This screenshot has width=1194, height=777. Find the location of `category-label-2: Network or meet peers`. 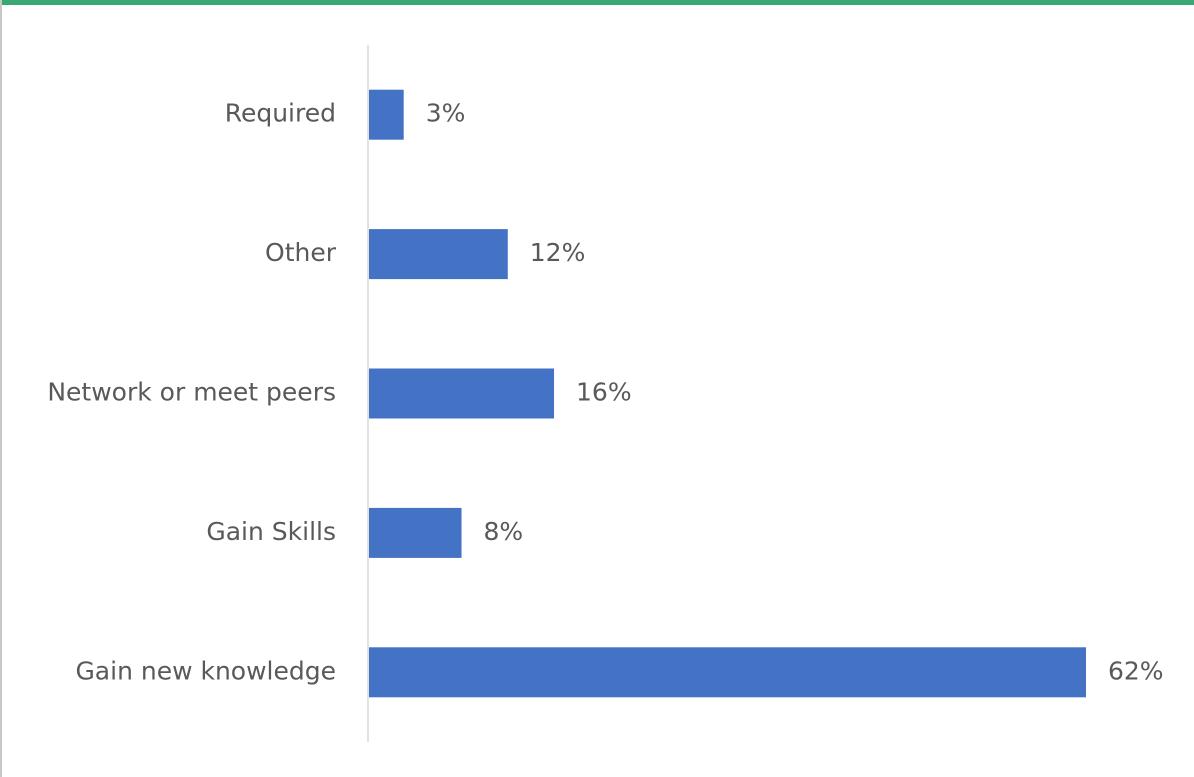

category-label-2: Network or meet peers is located at coordinates (191, 392).